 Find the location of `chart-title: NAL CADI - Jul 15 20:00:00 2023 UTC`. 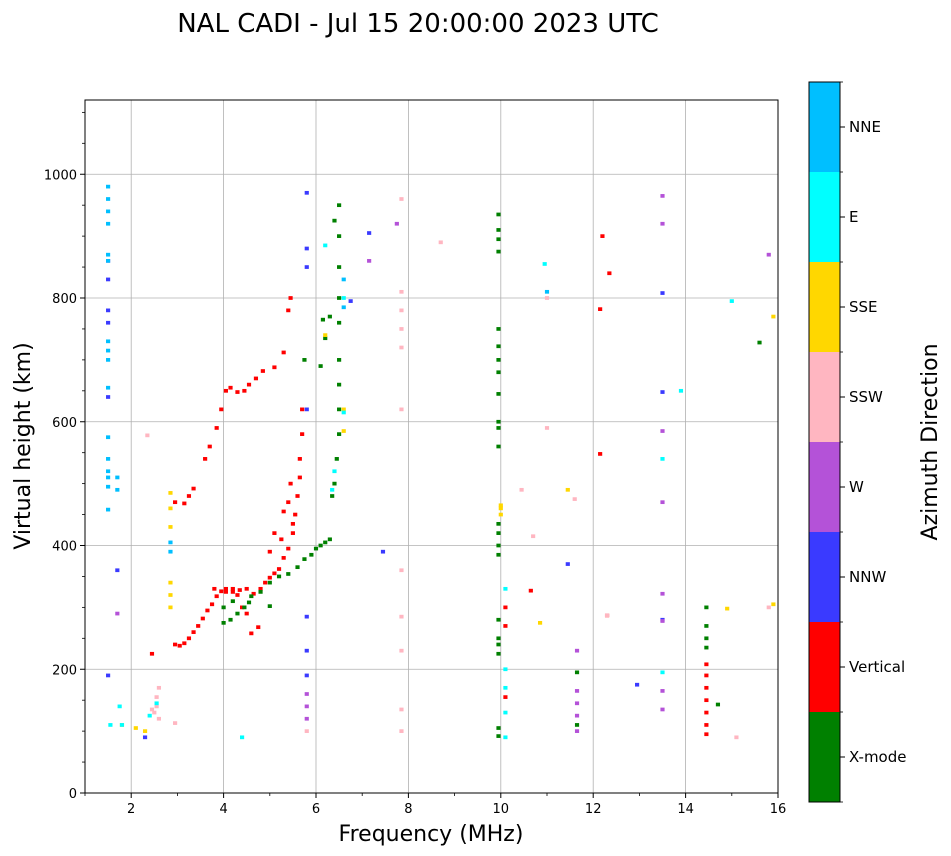

chart-title: NAL CADI - Jul 15 20:00:00 2023 UTC is located at coordinates (418, 24).